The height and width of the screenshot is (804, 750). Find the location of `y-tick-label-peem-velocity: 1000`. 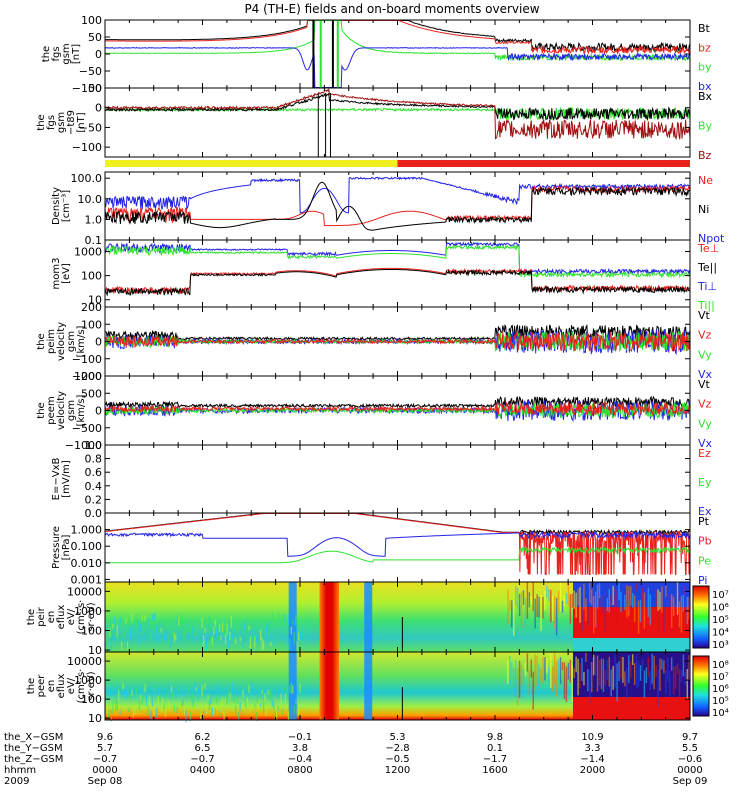

y-tick-label-peem-velocity: 1000 is located at coordinates (88, 376).